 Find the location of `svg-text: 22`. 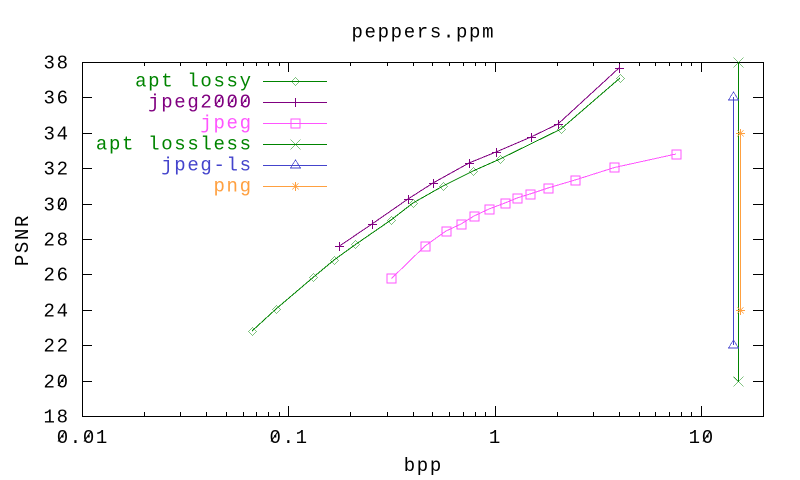

svg-text: 22 is located at coordinates (57, 347).